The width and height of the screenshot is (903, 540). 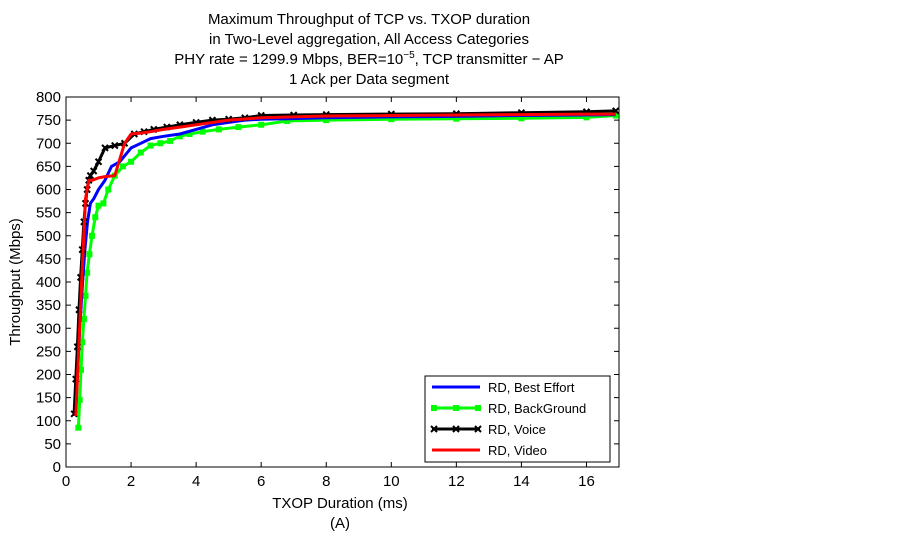 What do you see at coordinates (369, 79) in the screenshot?
I see `title-line-4: 1 Ack per Data segment` at bounding box center [369, 79].